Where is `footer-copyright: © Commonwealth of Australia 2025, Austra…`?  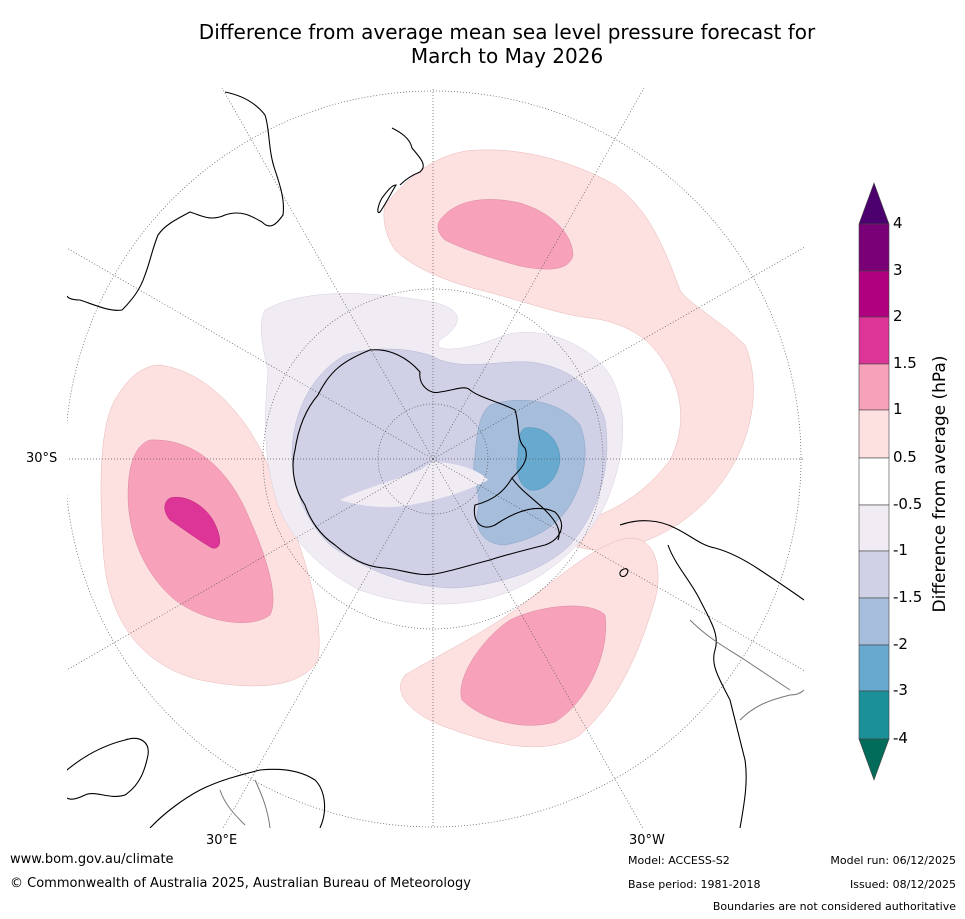
footer-copyright: © Commonwealth of Australia 2025, Austra… is located at coordinates (240, 883).